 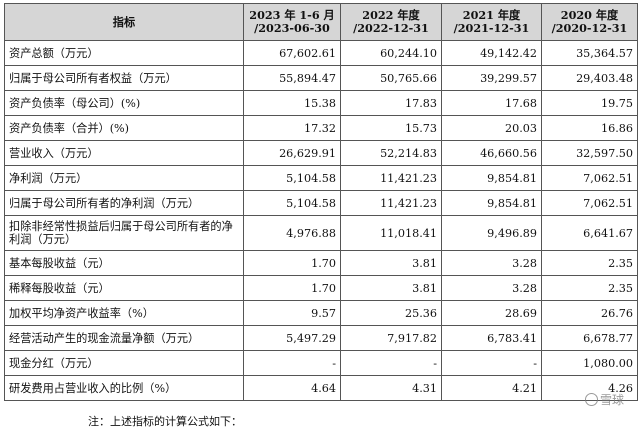 I want to click on cell-value: 50,765.66, so click(x=391, y=78).